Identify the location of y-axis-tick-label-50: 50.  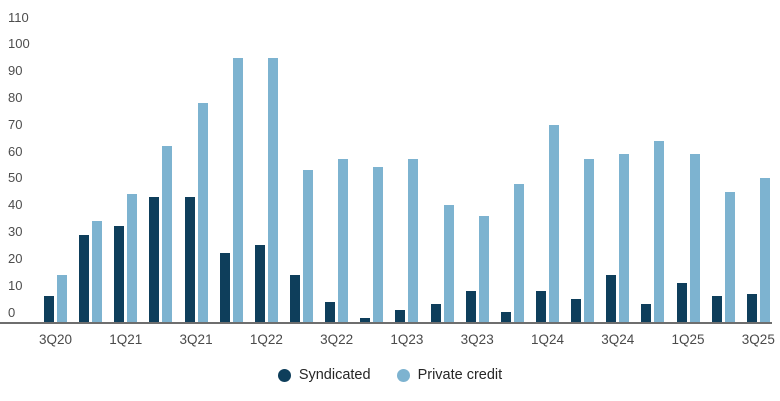
(15, 178).